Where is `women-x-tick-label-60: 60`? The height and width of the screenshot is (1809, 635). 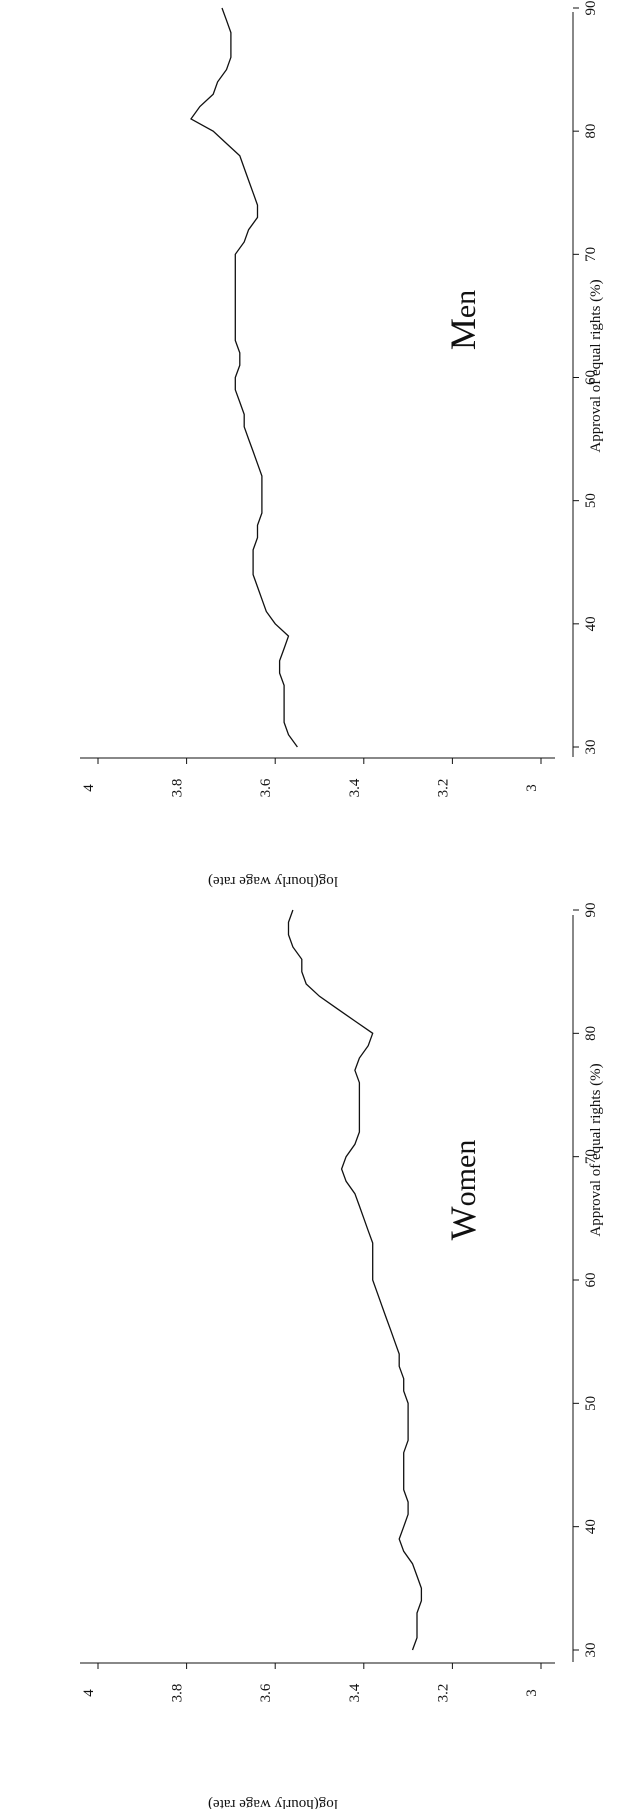 women-x-tick-label-60: 60 is located at coordinates (591, 1280).